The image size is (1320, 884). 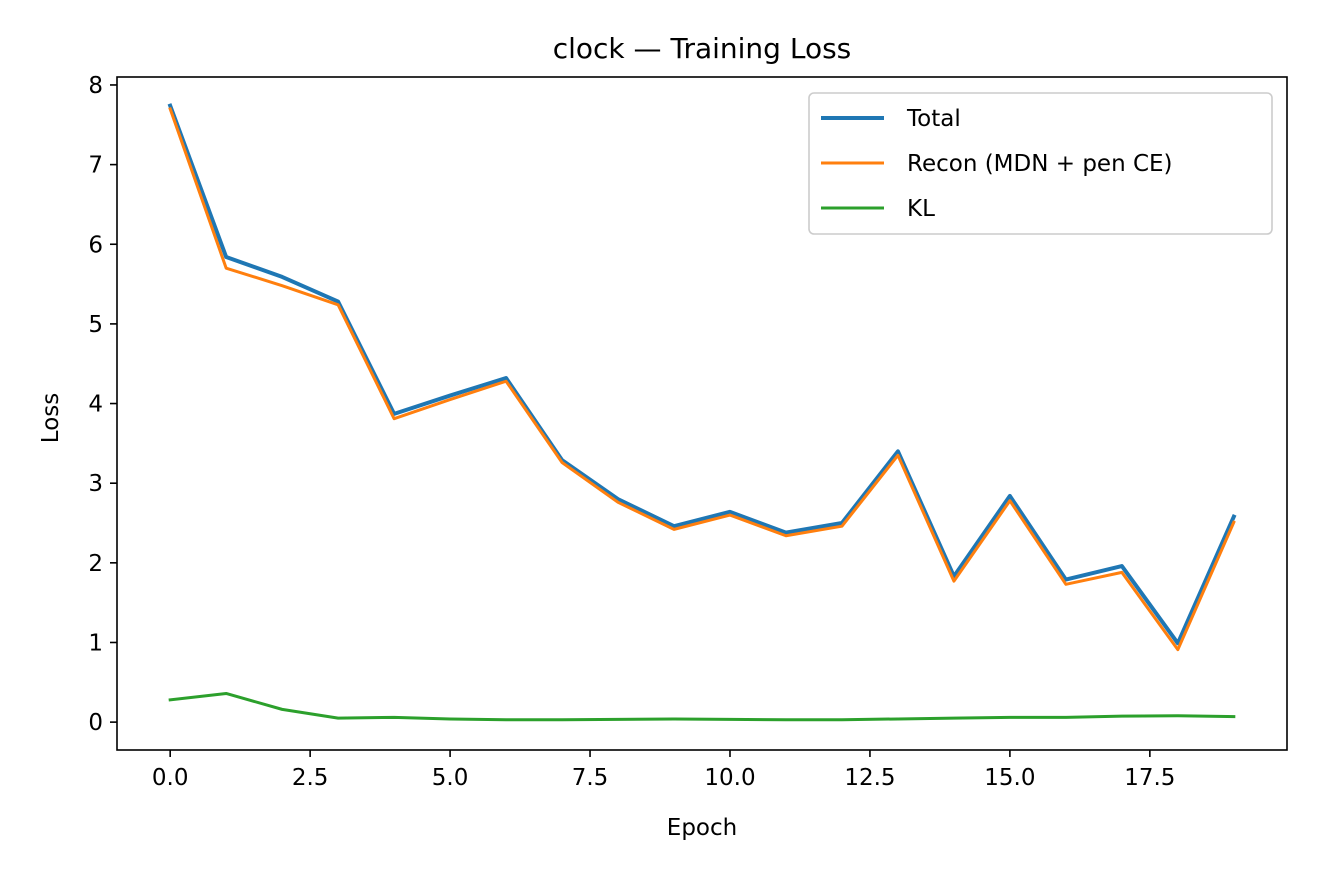 What do you see at coordinates (933, 119) in the screenshot?
I see `legend-label: Total` at bounding box center [933, 119].